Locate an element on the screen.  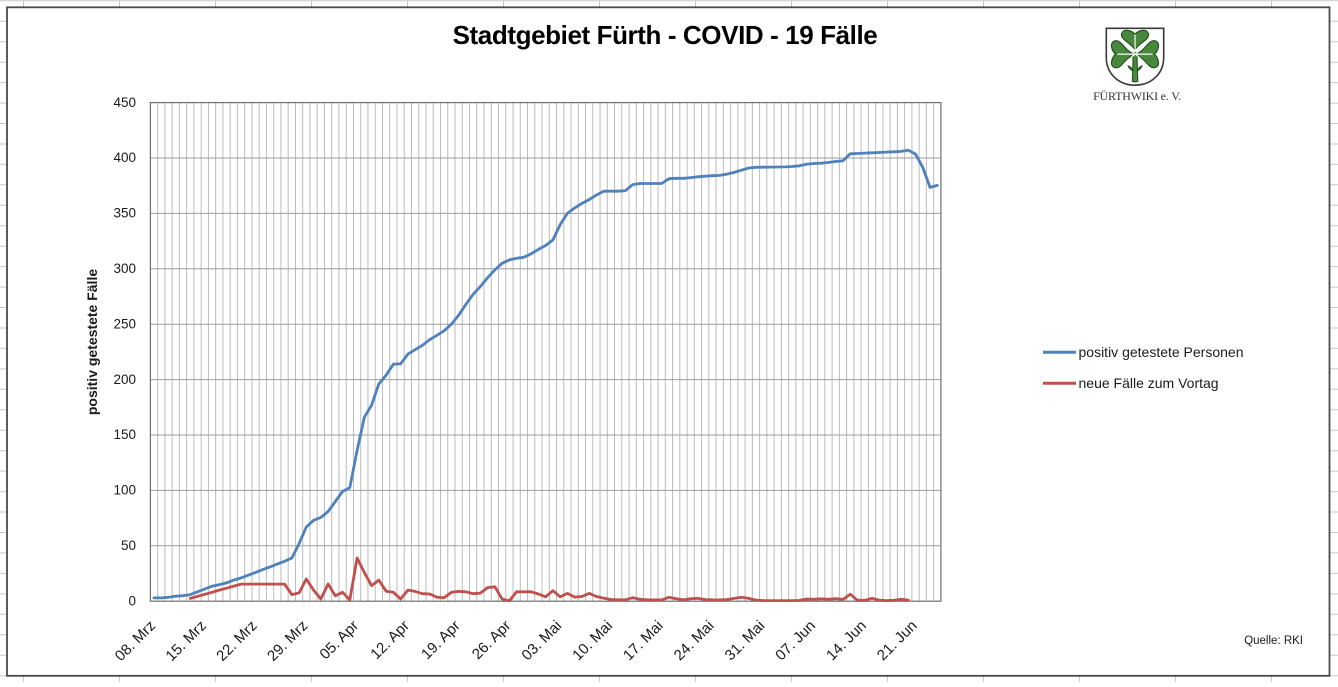
svg-text: 0 is located at coordinates (132, 600).